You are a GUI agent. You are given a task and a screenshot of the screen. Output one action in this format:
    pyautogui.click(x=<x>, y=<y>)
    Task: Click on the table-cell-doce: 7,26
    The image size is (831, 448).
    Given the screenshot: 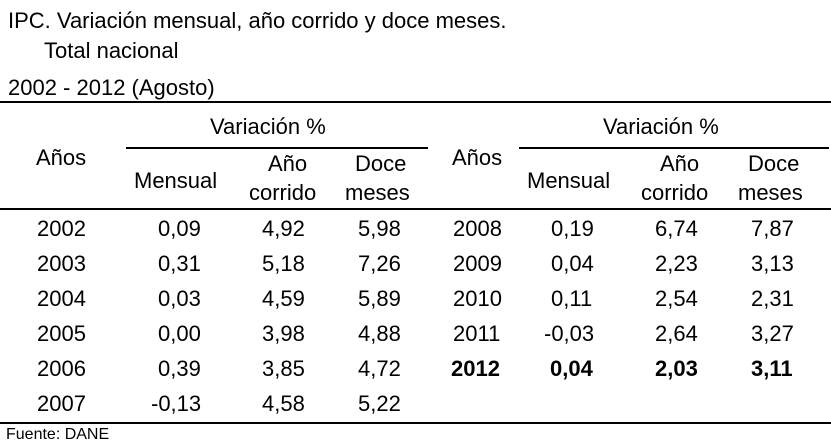 What is the action you would take?
    pyautogui.click(x=379, y=263)
    